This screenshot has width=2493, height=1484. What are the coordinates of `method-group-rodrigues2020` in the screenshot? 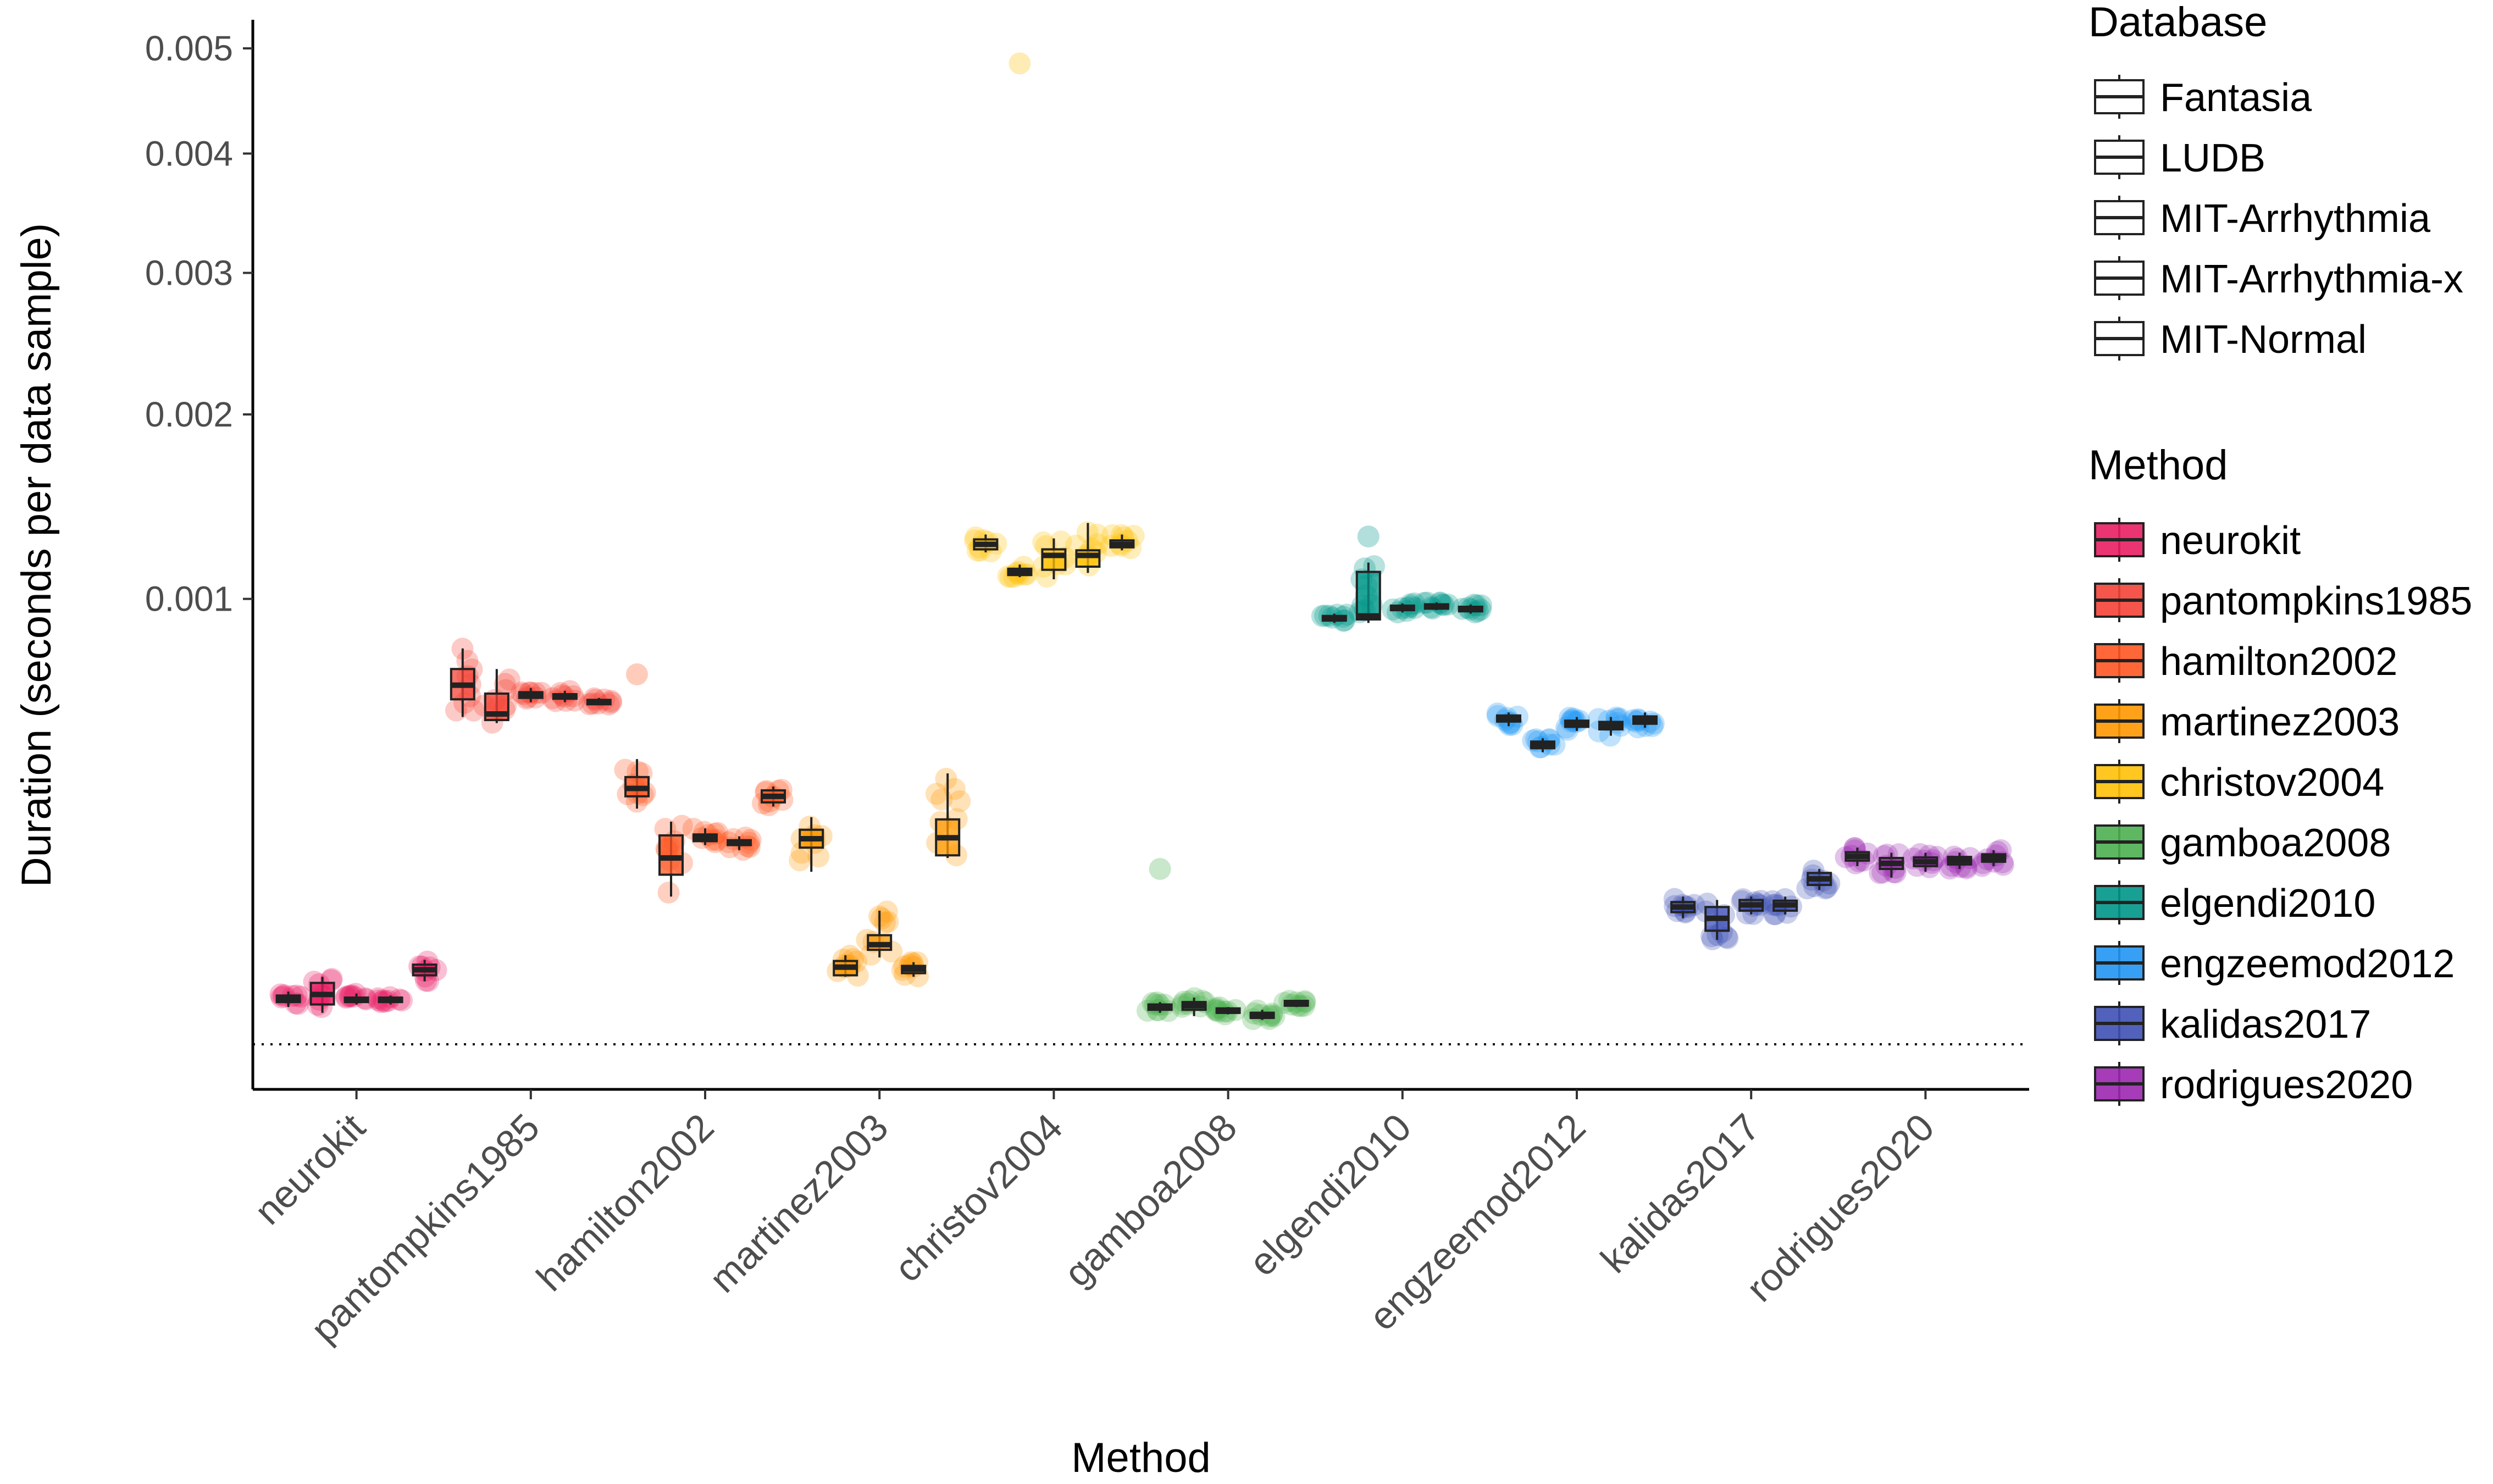 It's located at (1925, 860).